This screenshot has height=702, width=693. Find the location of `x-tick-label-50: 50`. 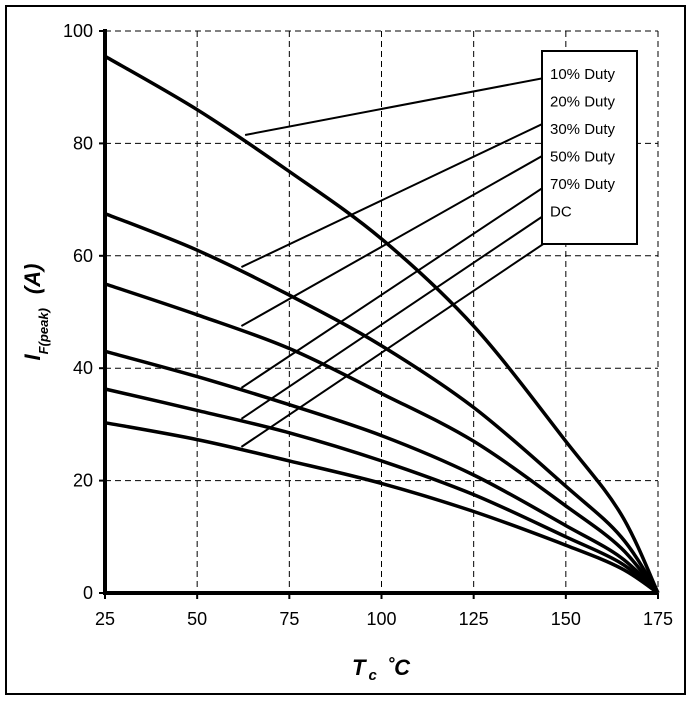

x-tick-label-50: 50 is located at coordinates (197, 619).